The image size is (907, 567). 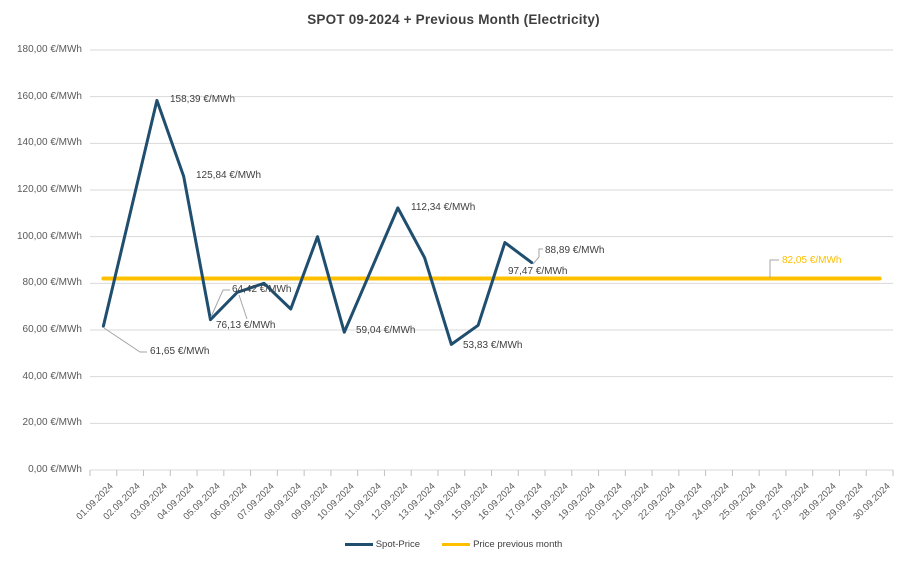 What do you see at coordinates (575, 250) in the screenshot?
I see `data-label: 88,89 €/MWh` at bounding box center [575, 250].